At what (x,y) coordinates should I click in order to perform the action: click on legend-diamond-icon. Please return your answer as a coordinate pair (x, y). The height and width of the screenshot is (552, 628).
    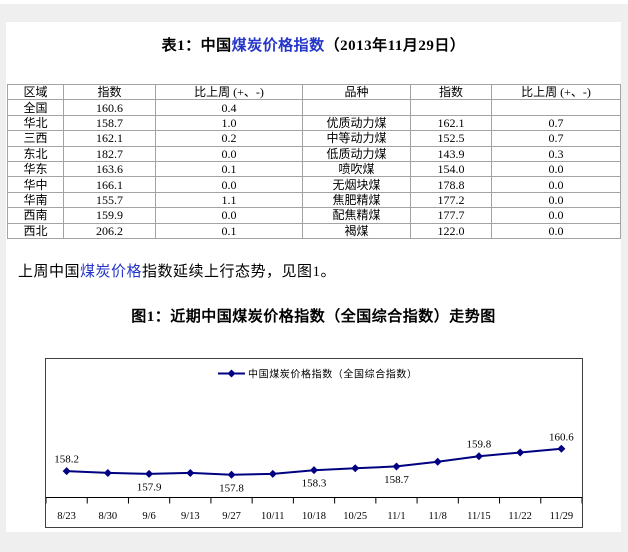
    Looking at the image, I should click on (231, 373).